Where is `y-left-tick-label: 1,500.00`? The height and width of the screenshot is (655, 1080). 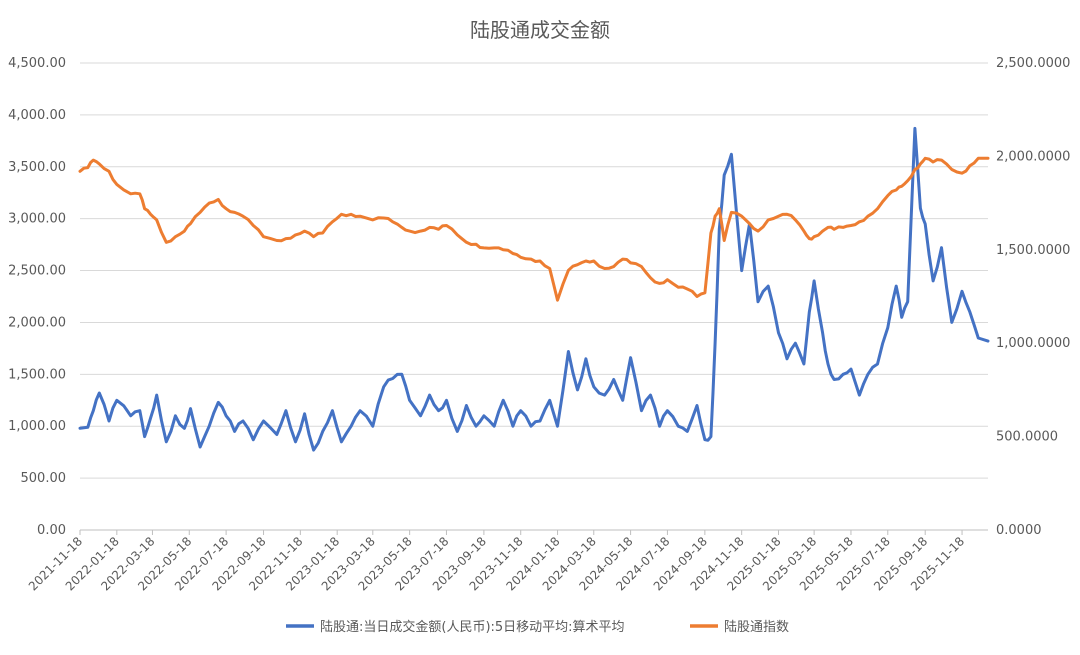 y-left-tick-label: 1,500.00 is located at coordinates (37, 374).